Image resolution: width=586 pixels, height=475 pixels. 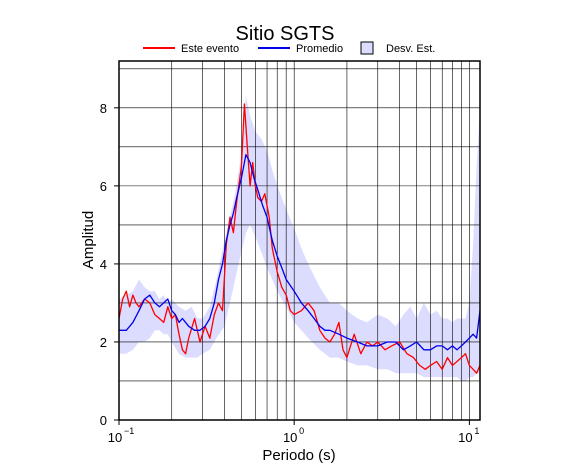 I want to click on y-tick-label: 2, so click(x=103, y=342).